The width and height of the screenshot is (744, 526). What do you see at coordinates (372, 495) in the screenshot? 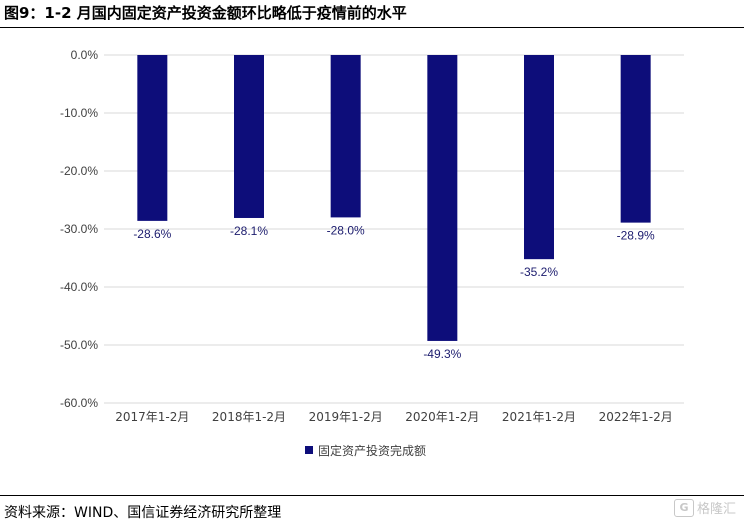
I see `footer-divider` at bounding box center [372, 495].